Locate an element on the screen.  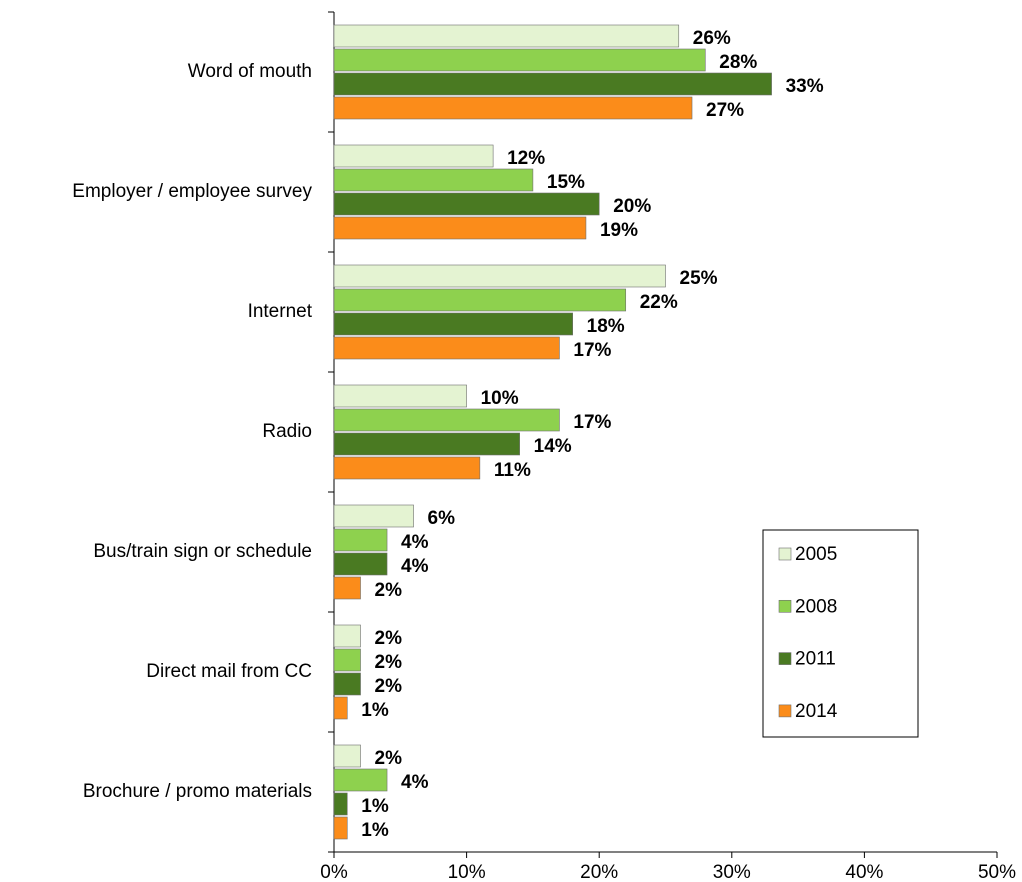
value-label: 6% is located at coordinates (442, 518).